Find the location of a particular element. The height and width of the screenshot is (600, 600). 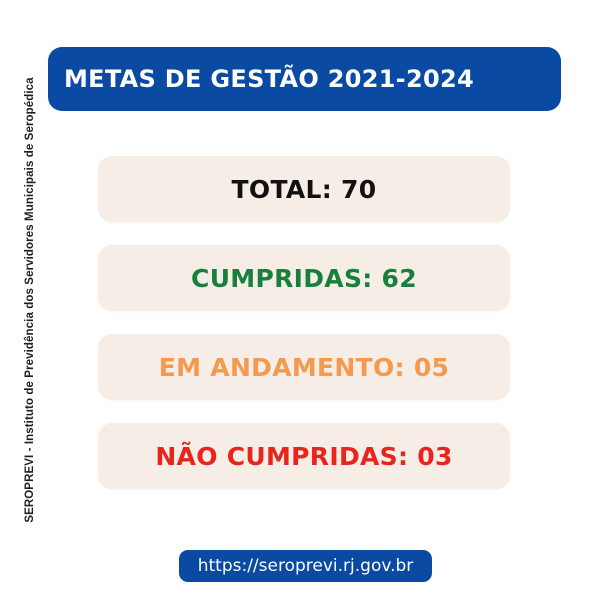

stat-em-andamento-label: EM ANDAMENTO: 05 is located at coordinates (304, 367).